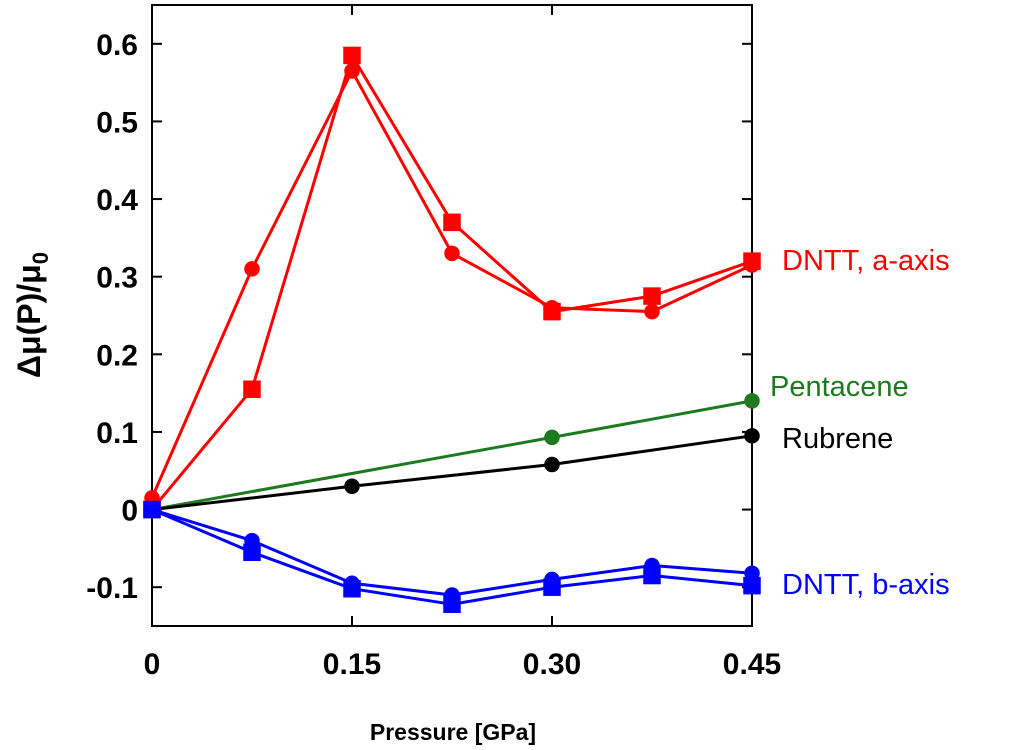 The height and width of the screenshot is (750, 1024). I want to click on x-tick-label: 0.45, so click(752, 664).